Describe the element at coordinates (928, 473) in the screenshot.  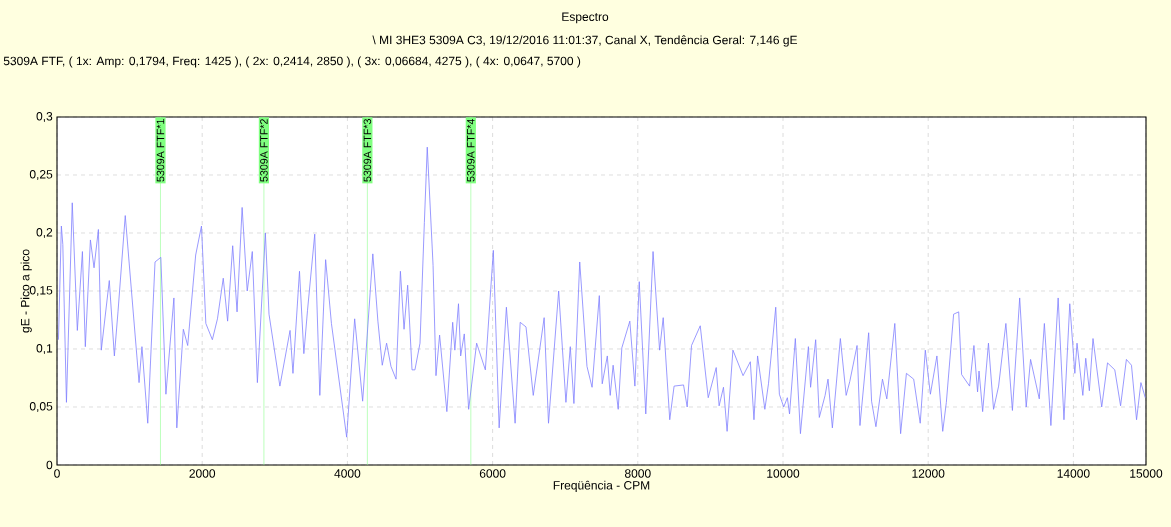
I see `x-tick-label: 12000` at that location.